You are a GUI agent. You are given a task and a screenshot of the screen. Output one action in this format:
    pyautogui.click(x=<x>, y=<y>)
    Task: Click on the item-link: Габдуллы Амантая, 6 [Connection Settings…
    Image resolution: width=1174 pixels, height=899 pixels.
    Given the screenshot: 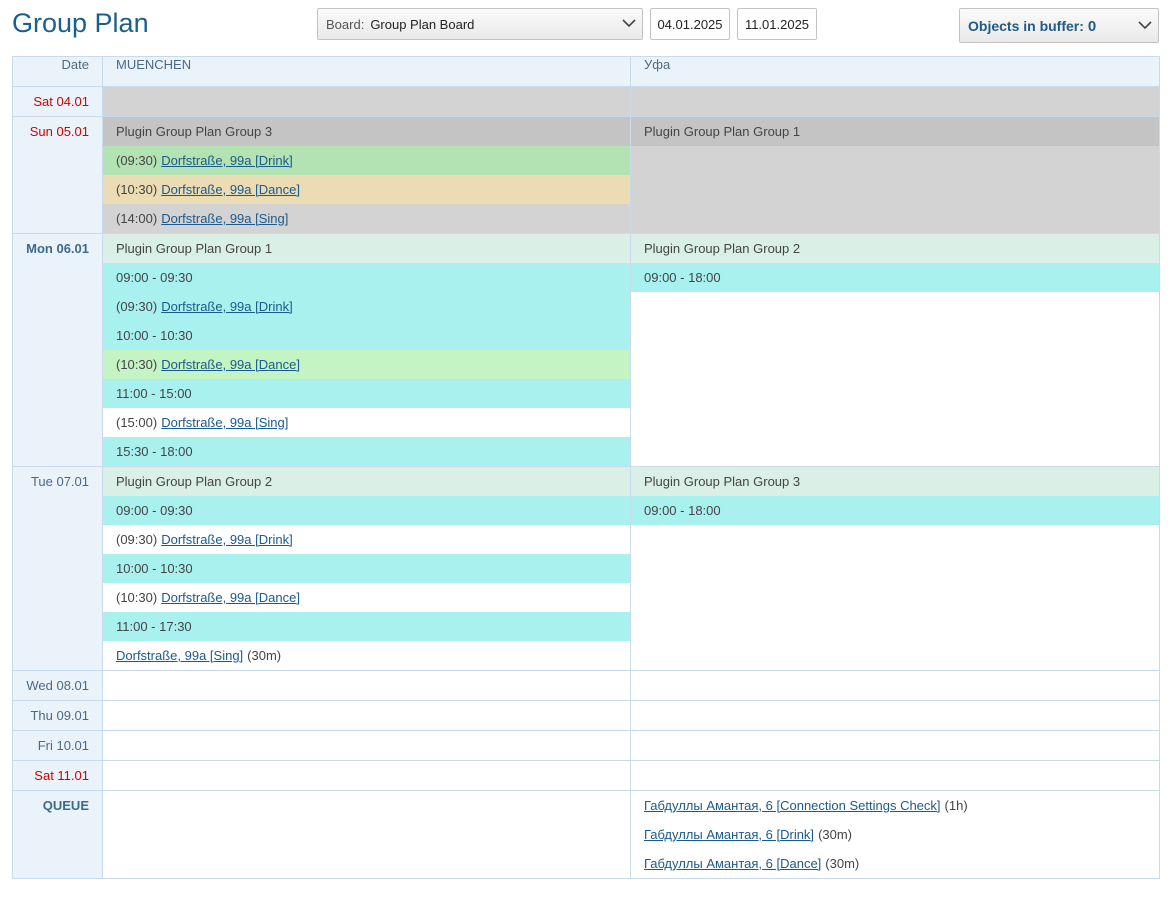 What is the action you would take?
    pyautogui.click(x=792, y=805)
    